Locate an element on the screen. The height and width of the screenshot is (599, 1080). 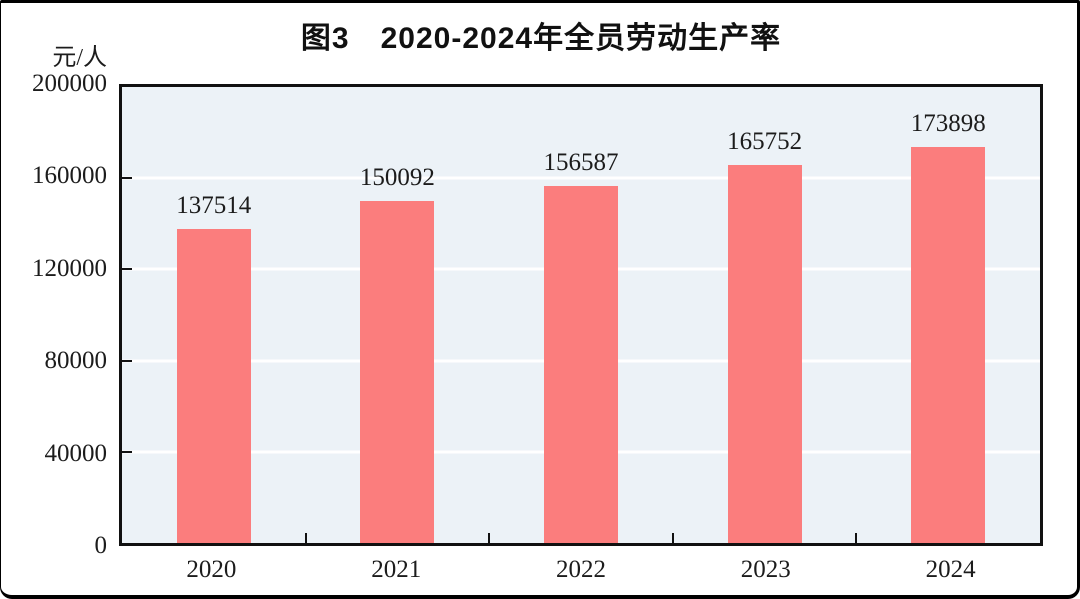
x-axis-tick-labels: 2020 2021 2022 2023 2024 is located at coordinates (581, 572).